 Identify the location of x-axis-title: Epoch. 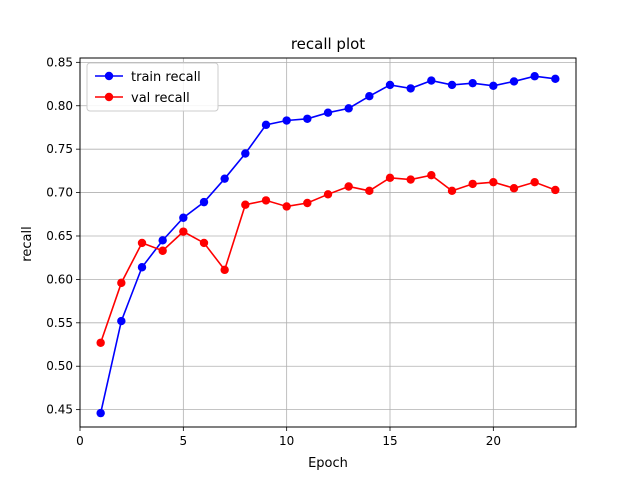
(328, 463).